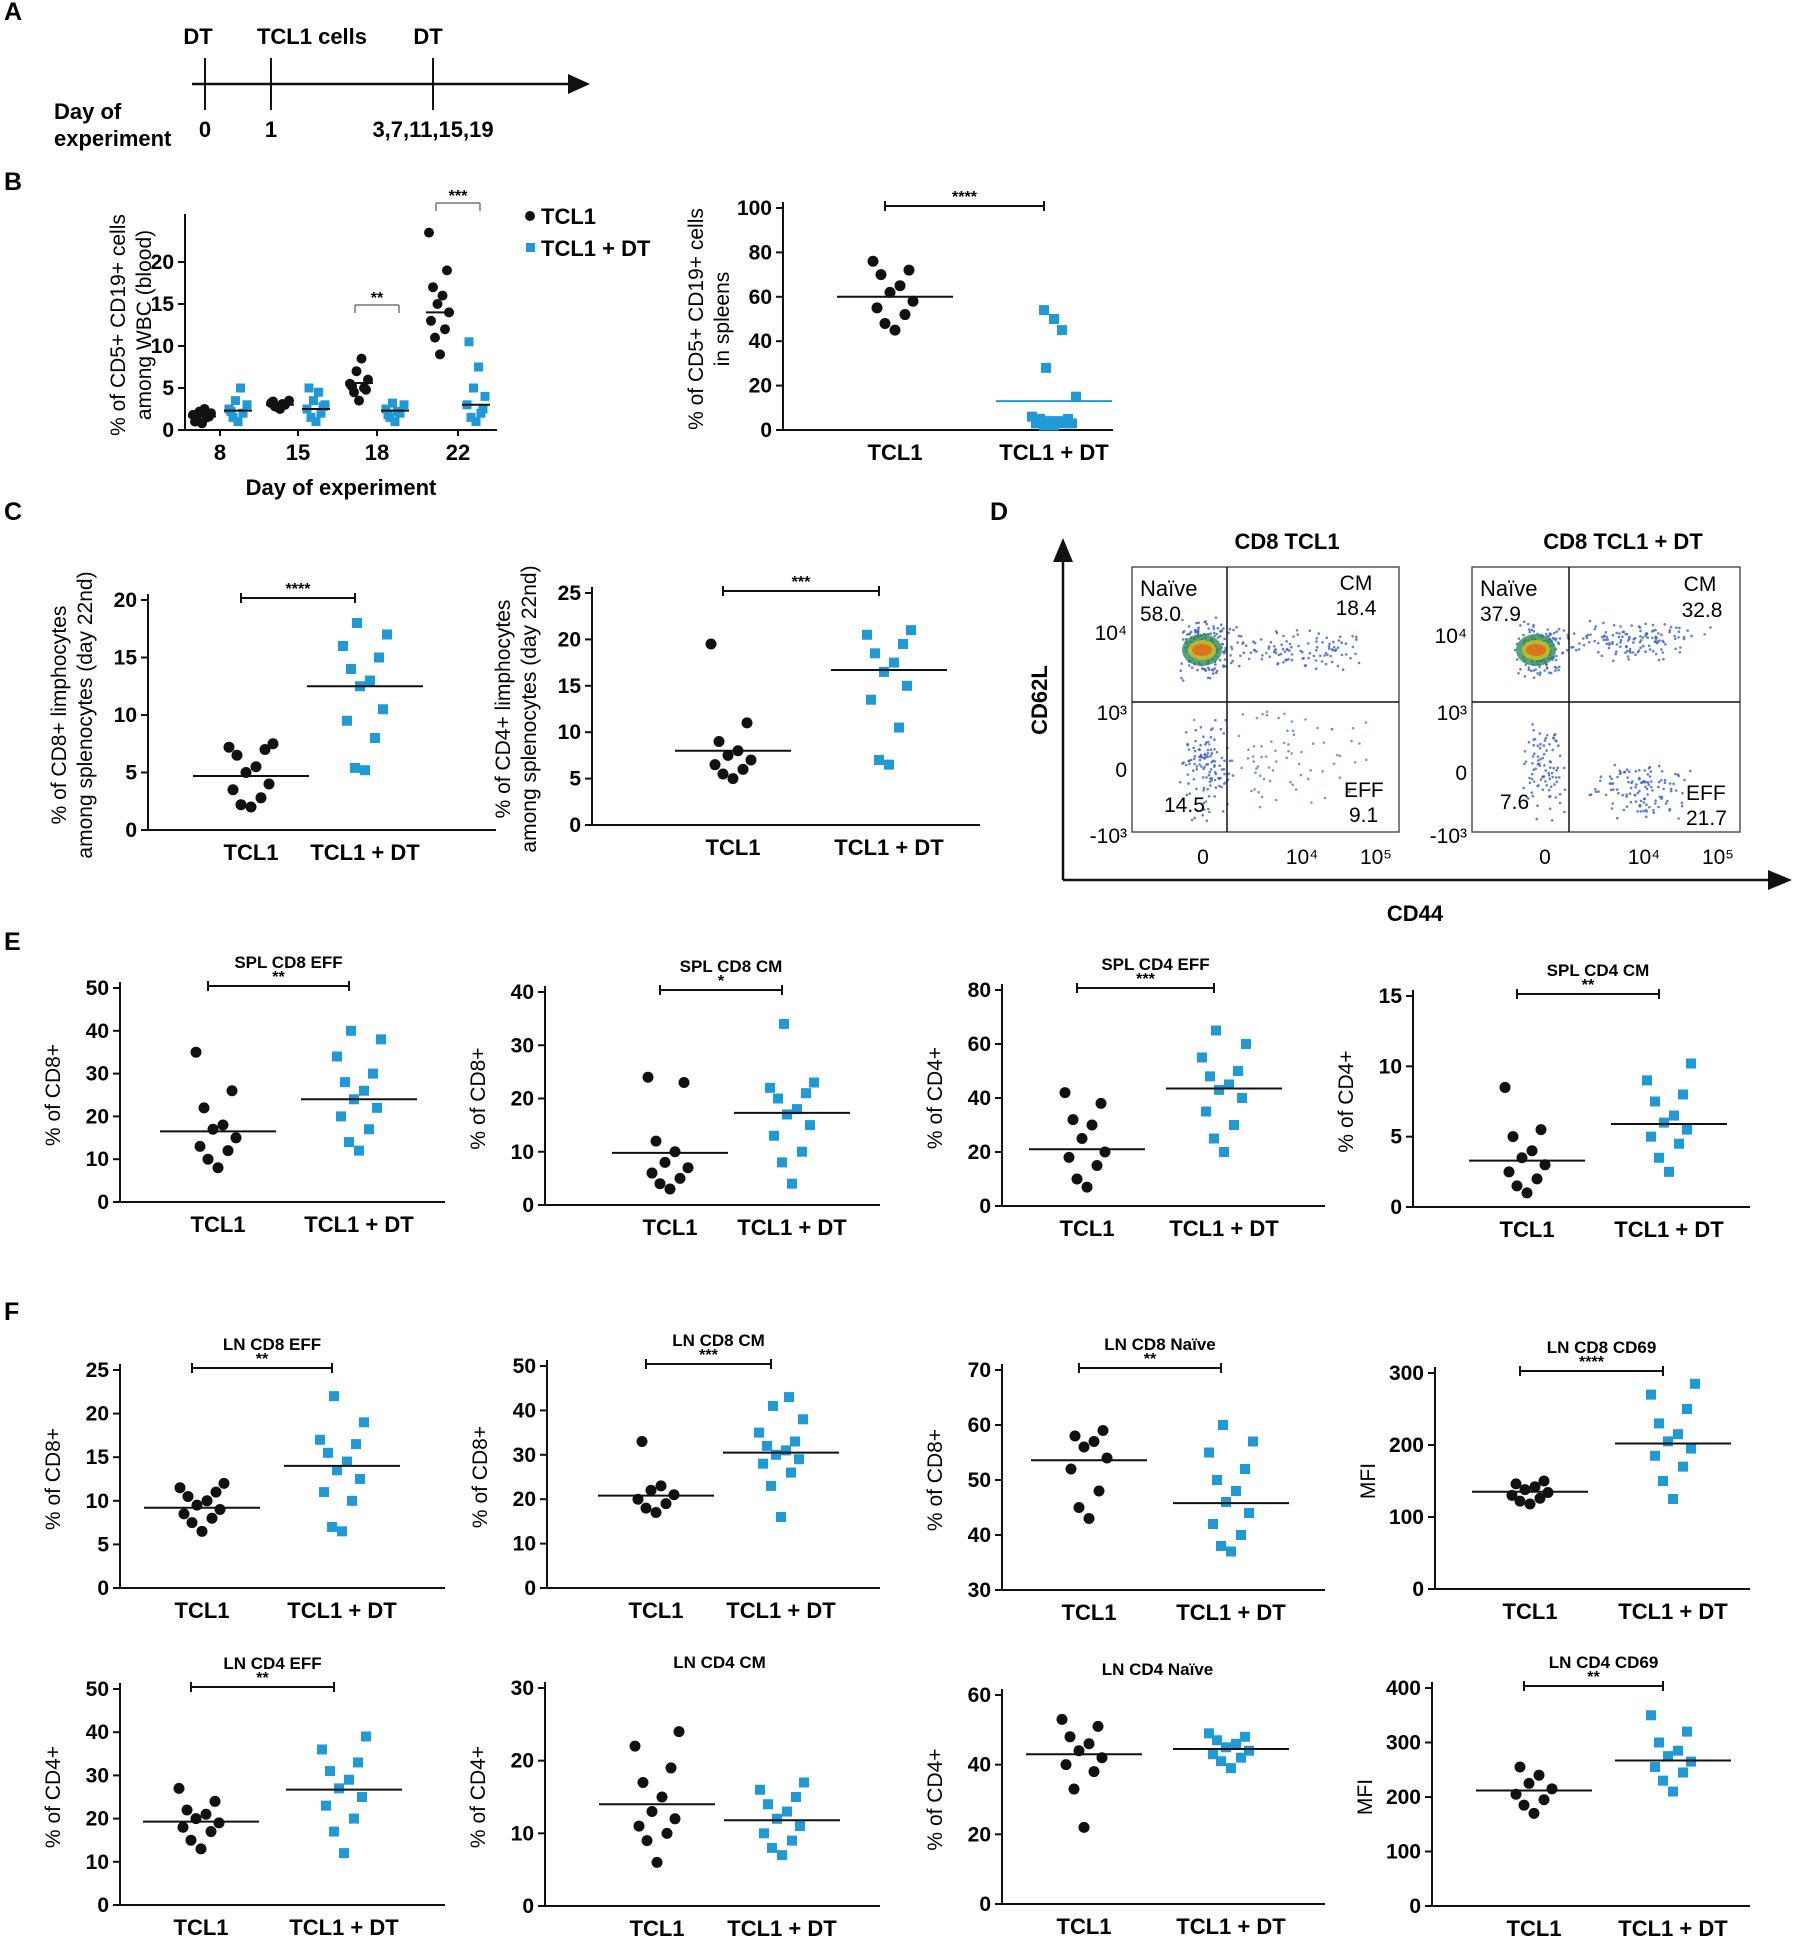 Image resolution: width=1797 pixels, height=1948 pixels. Describe the element at coordinates (113, 138) in the screenshot. I see `timeline-axis-label-line2: experiment` at that location.